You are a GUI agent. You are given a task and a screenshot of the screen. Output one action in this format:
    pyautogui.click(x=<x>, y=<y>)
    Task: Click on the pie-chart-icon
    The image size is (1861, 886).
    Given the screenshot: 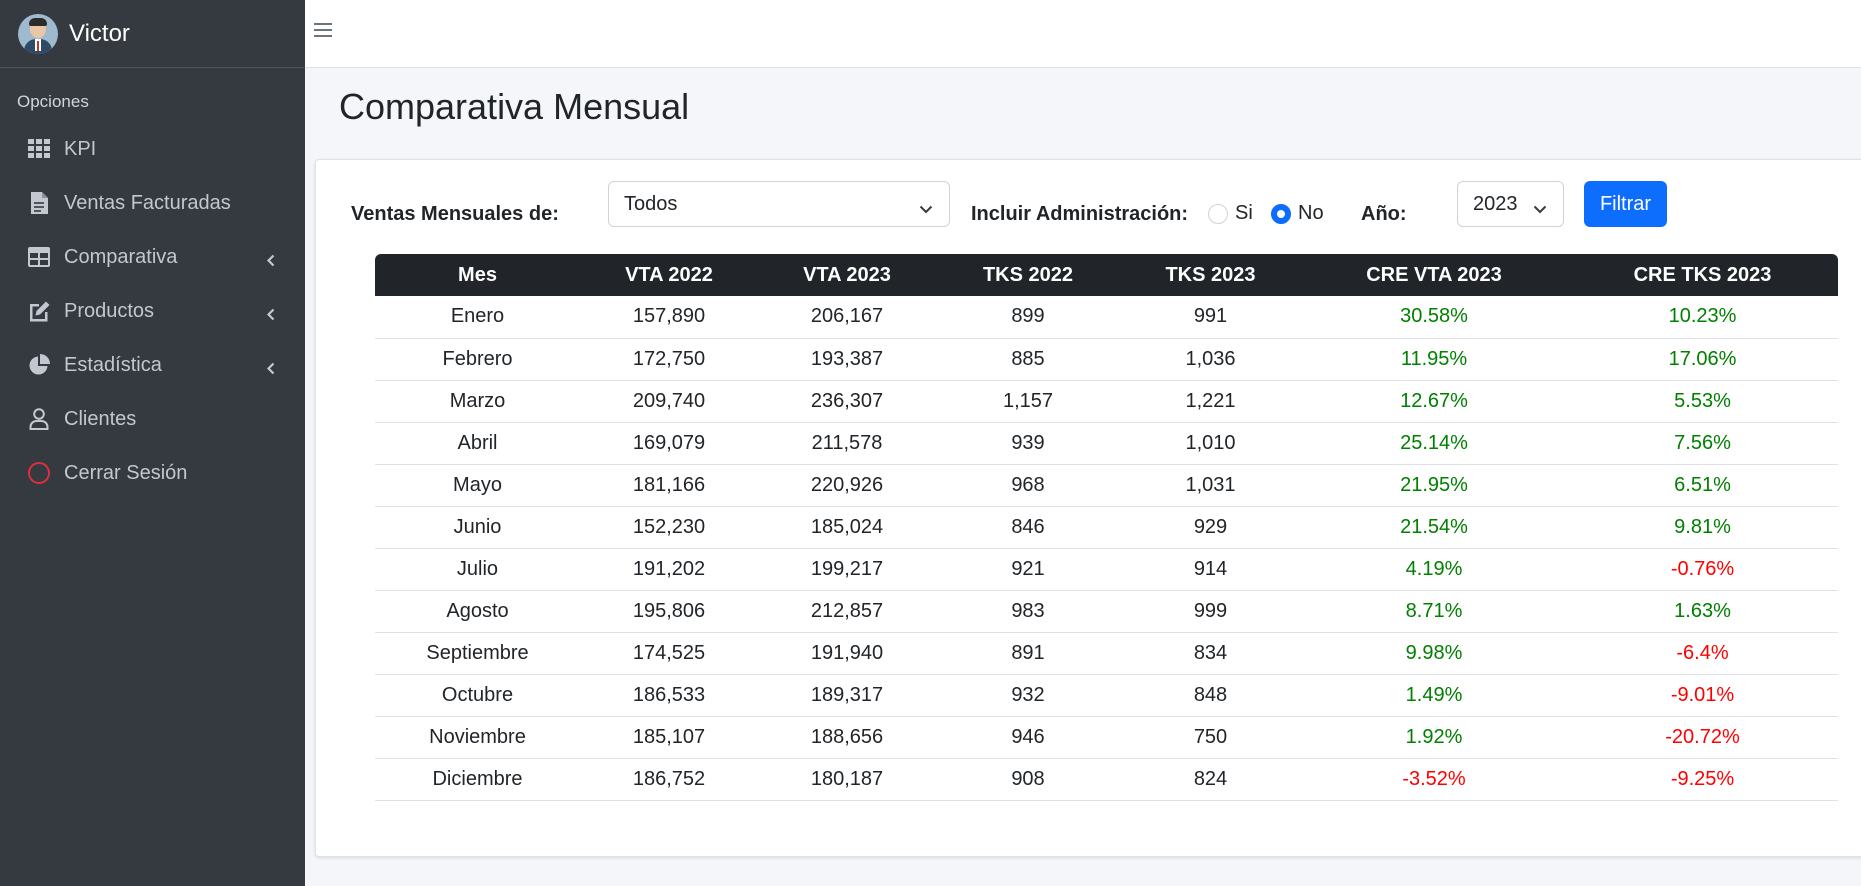 What is the action you would take?
    pyautogui.click(x=38, y=365)
    